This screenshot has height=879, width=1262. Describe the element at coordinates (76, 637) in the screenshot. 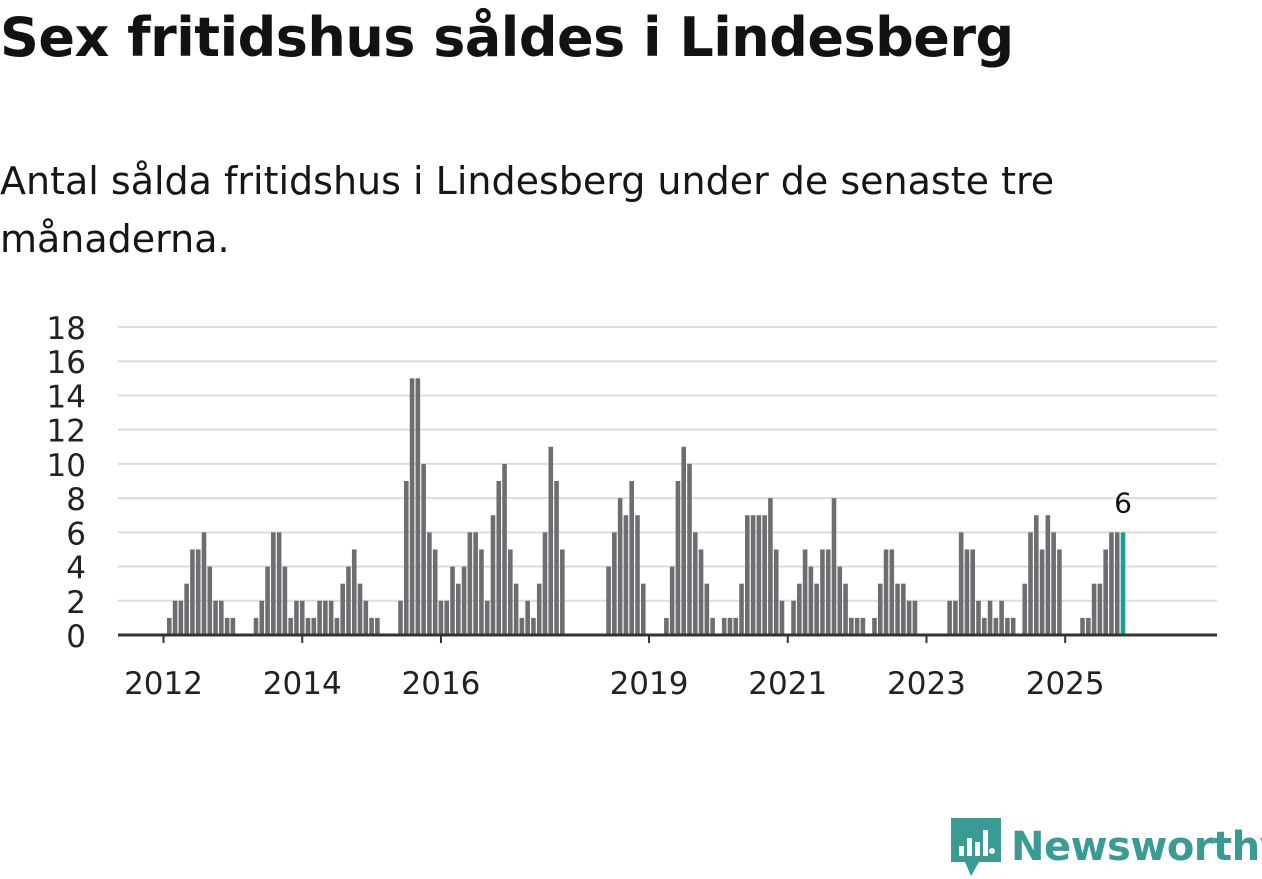

I see `y-tick-label: 0` at that location.